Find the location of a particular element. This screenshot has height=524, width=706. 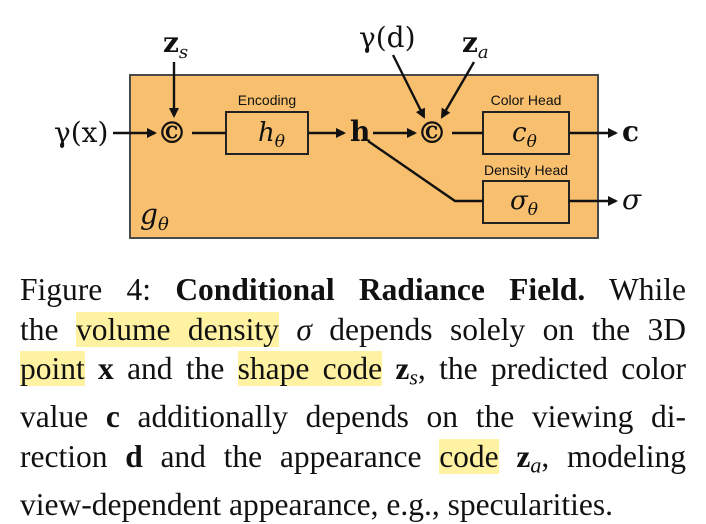

highlight-point: point is located at coordinates (52, 368).